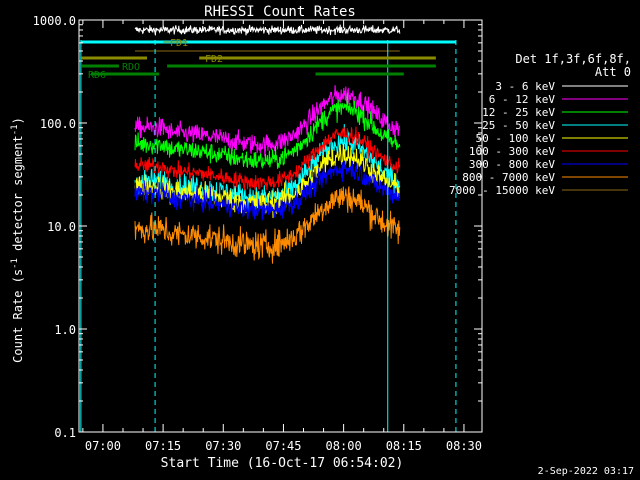 Image resolution: width=640 pixels, height=480 pixels. What do you see at coordinates (58, 124) in the screenshot?
I see `y-tick-label-3: 100.0` at bounding box center [58, 124].